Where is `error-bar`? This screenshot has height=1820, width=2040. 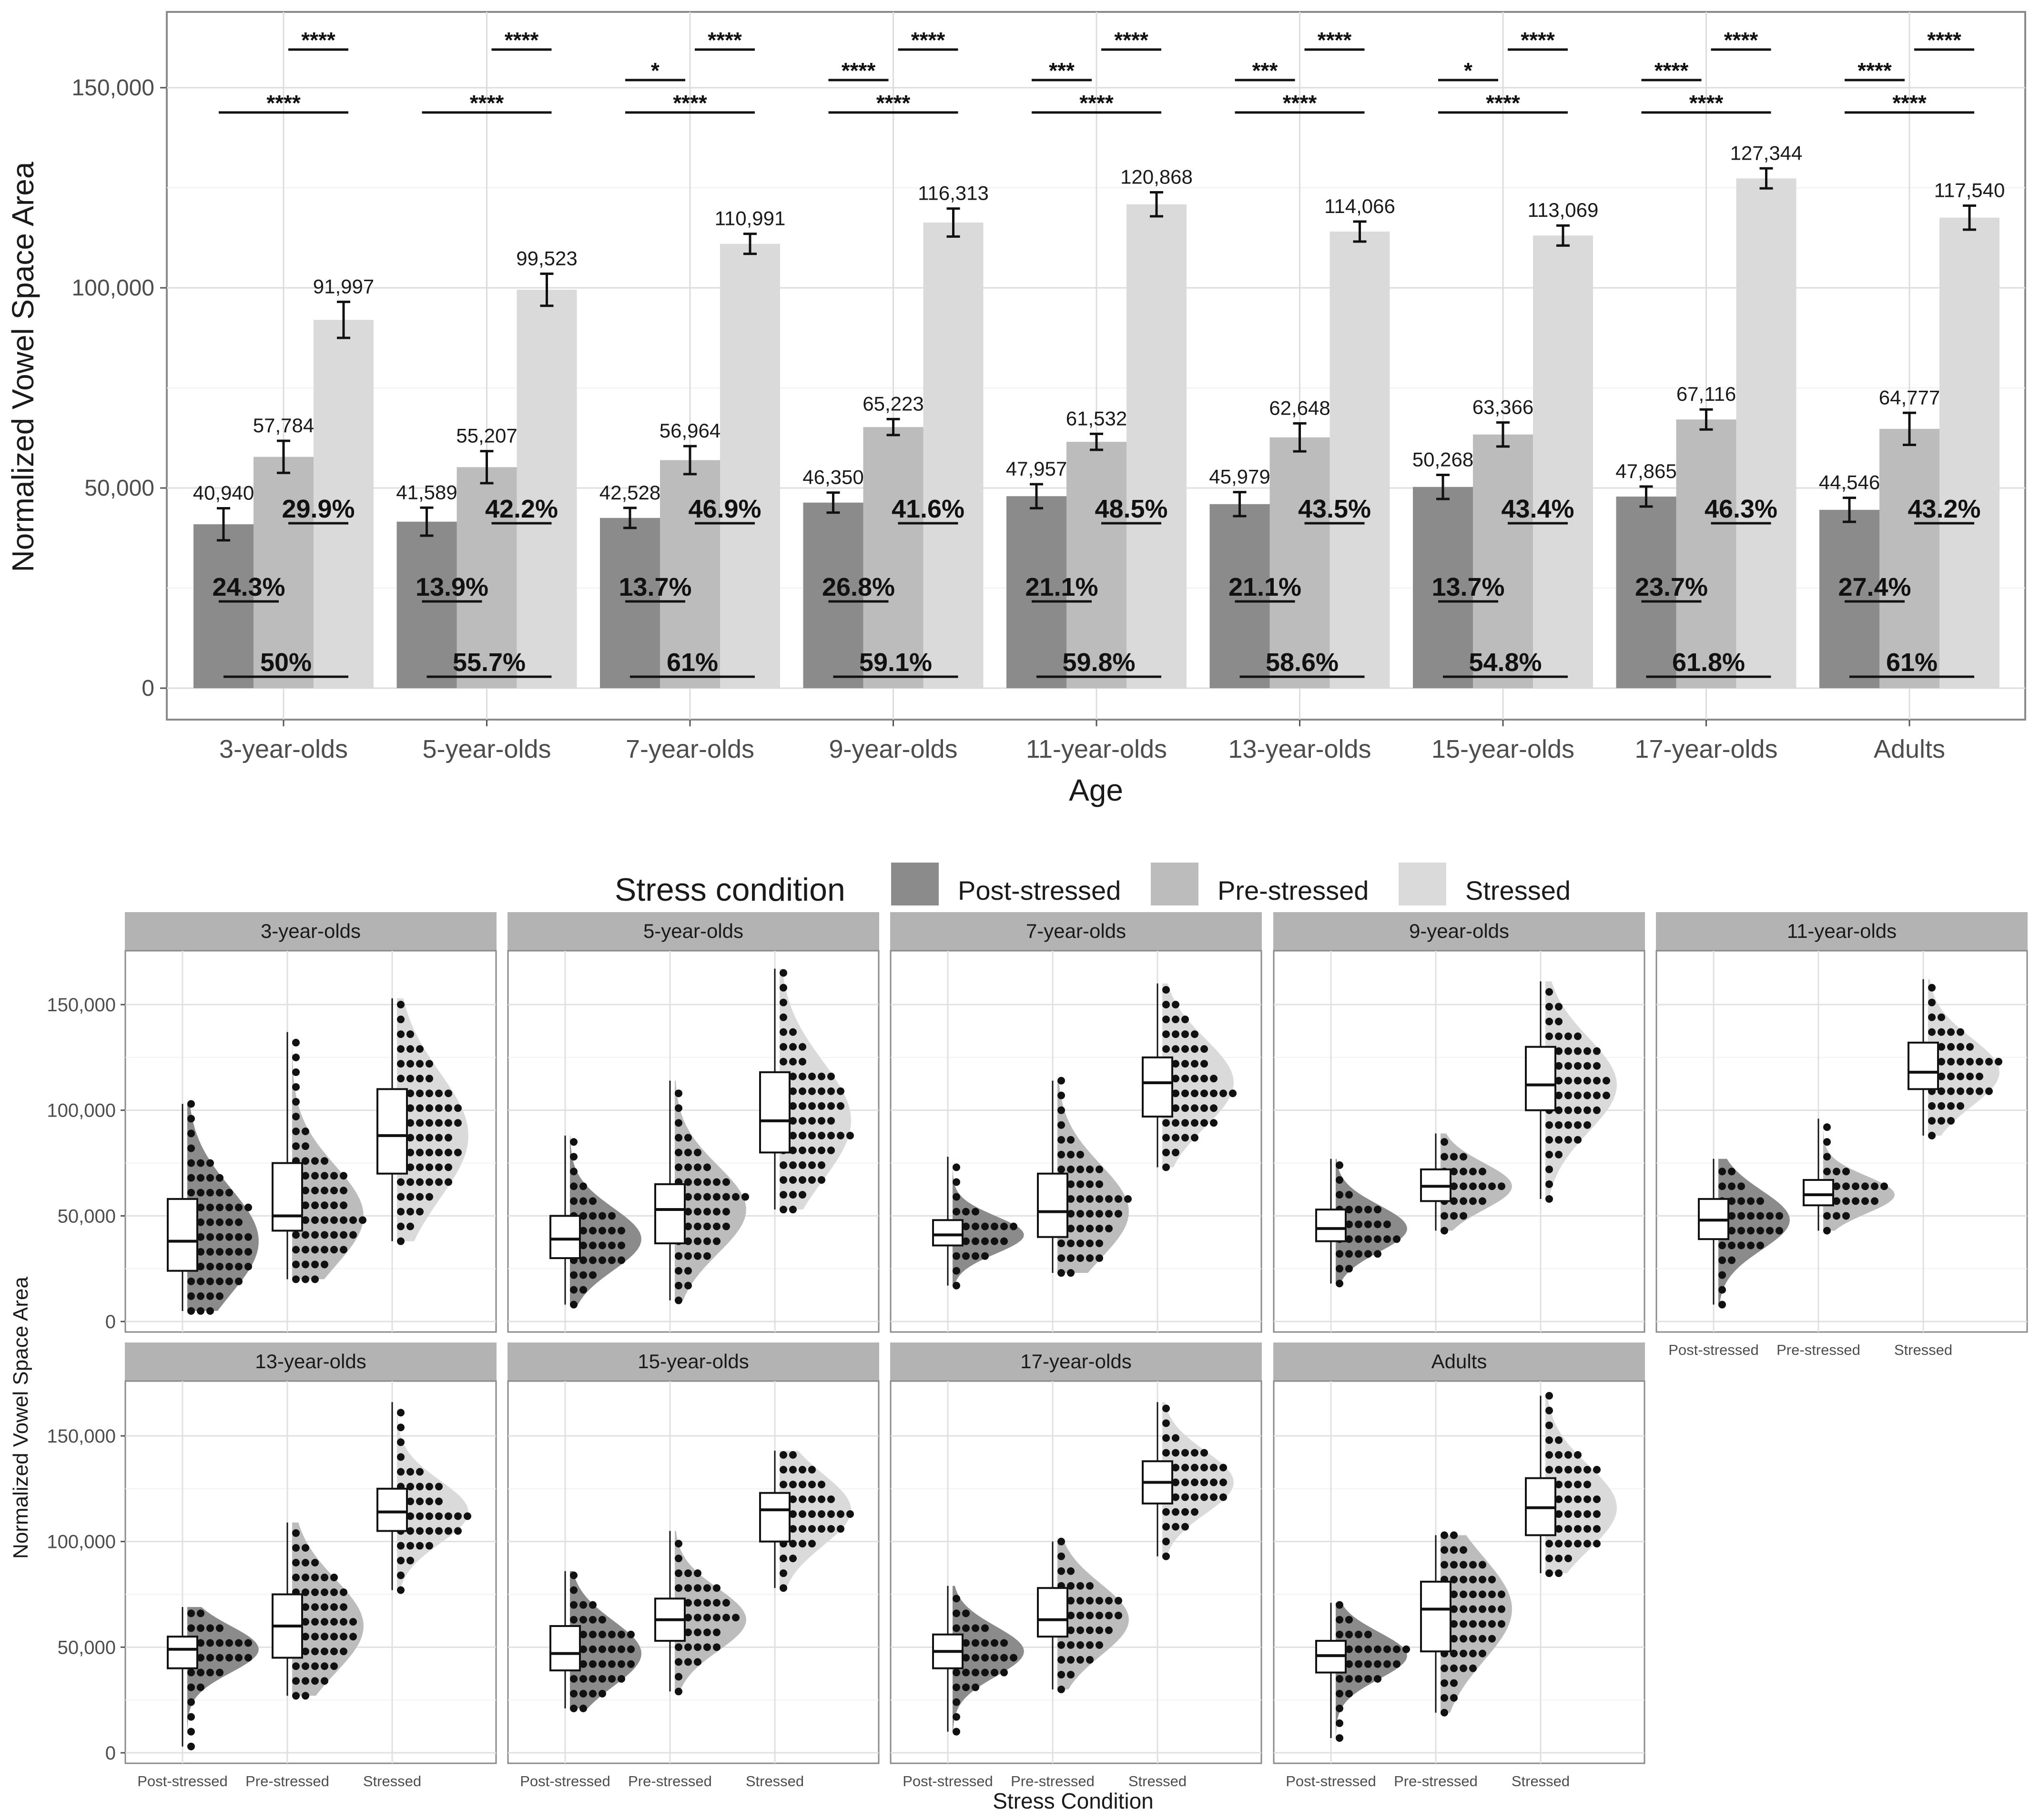
error-bar is located at coordinates (1646, 496).